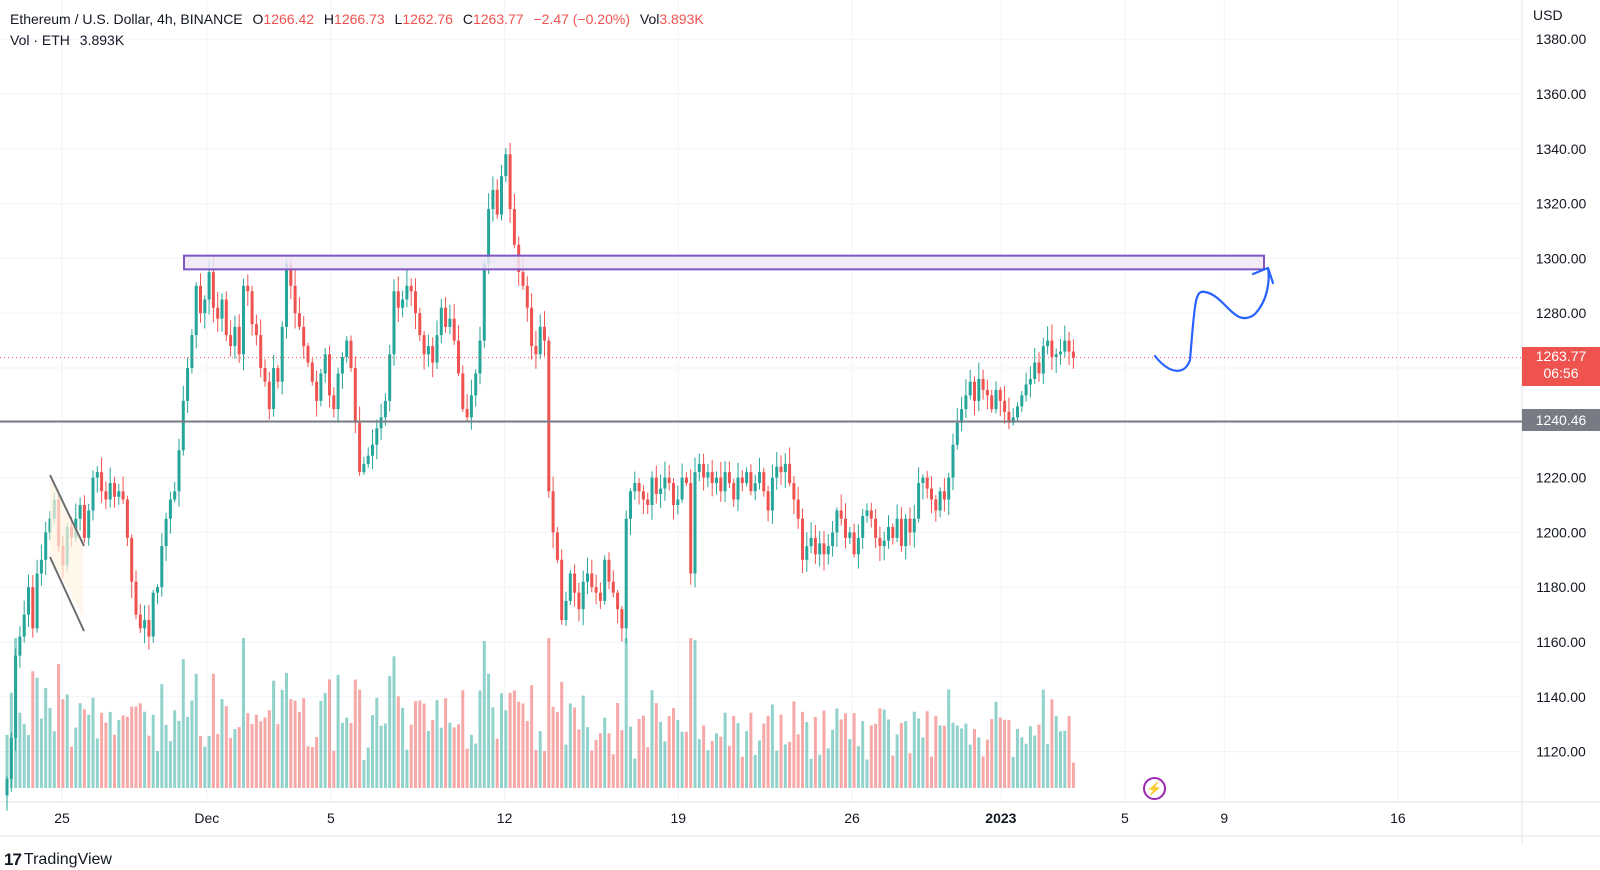 The width and height of the screenshot is (1600, 870). Describe the element at coordinates (467, 19) in the screenshot. I see `close-label: C` at that location.